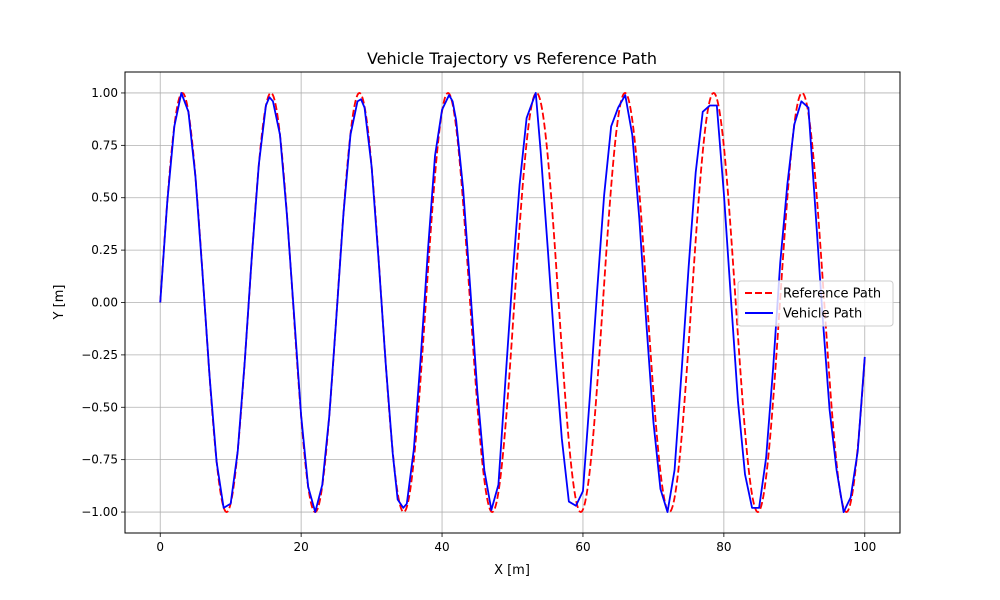  Describe the element at coordinates (832, 294) in the screenshot. I see `legend-reference-label: Reference Path` at that location.